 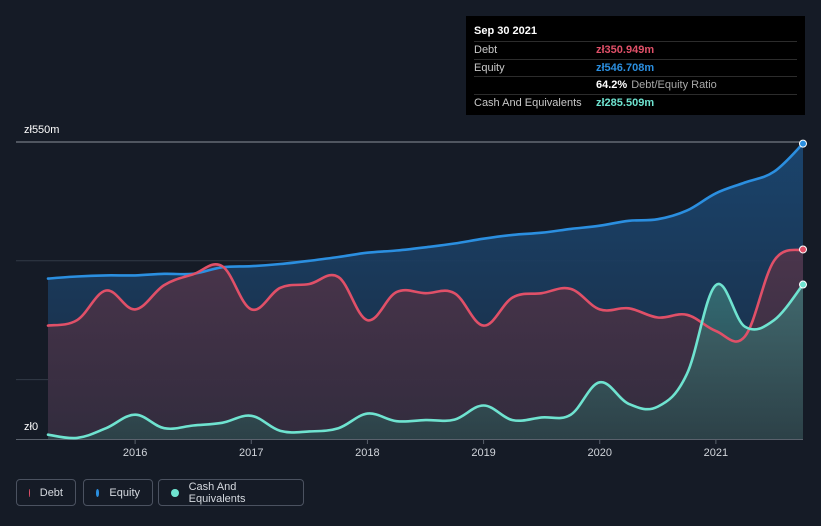 I want to click on tooltip-equity-value: zł546.708m, so click(x=625, y=67).